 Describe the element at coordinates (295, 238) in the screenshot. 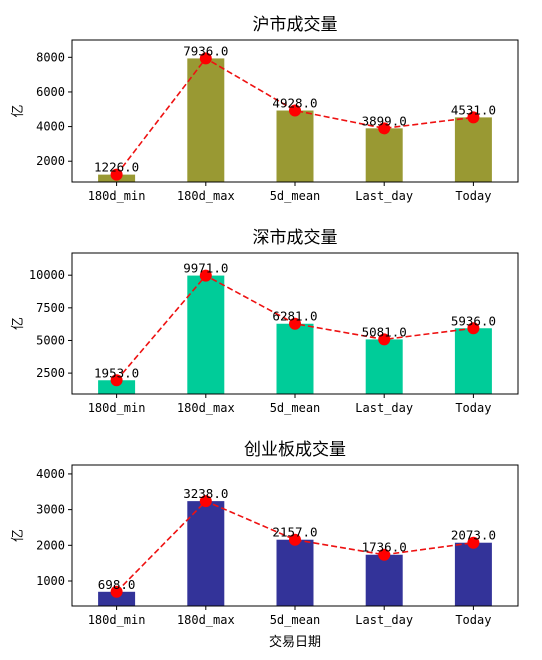

I see `chart-title: 深市成交量` at that location.